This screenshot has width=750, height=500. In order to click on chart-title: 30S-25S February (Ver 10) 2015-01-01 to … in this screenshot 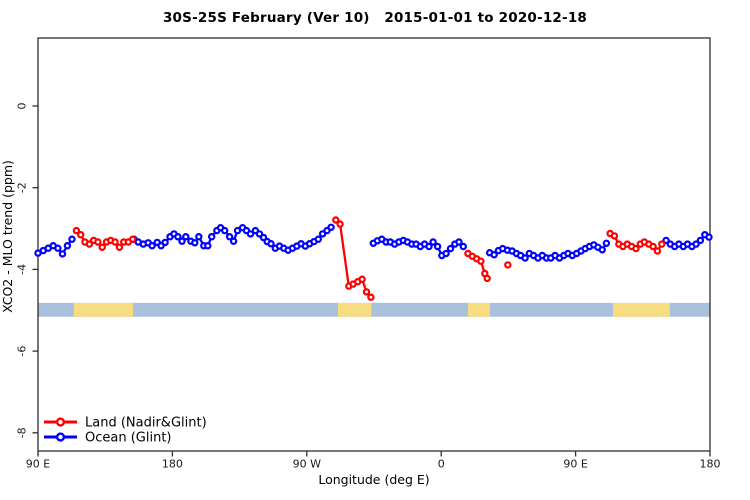, I will do `click(375, 18)`.